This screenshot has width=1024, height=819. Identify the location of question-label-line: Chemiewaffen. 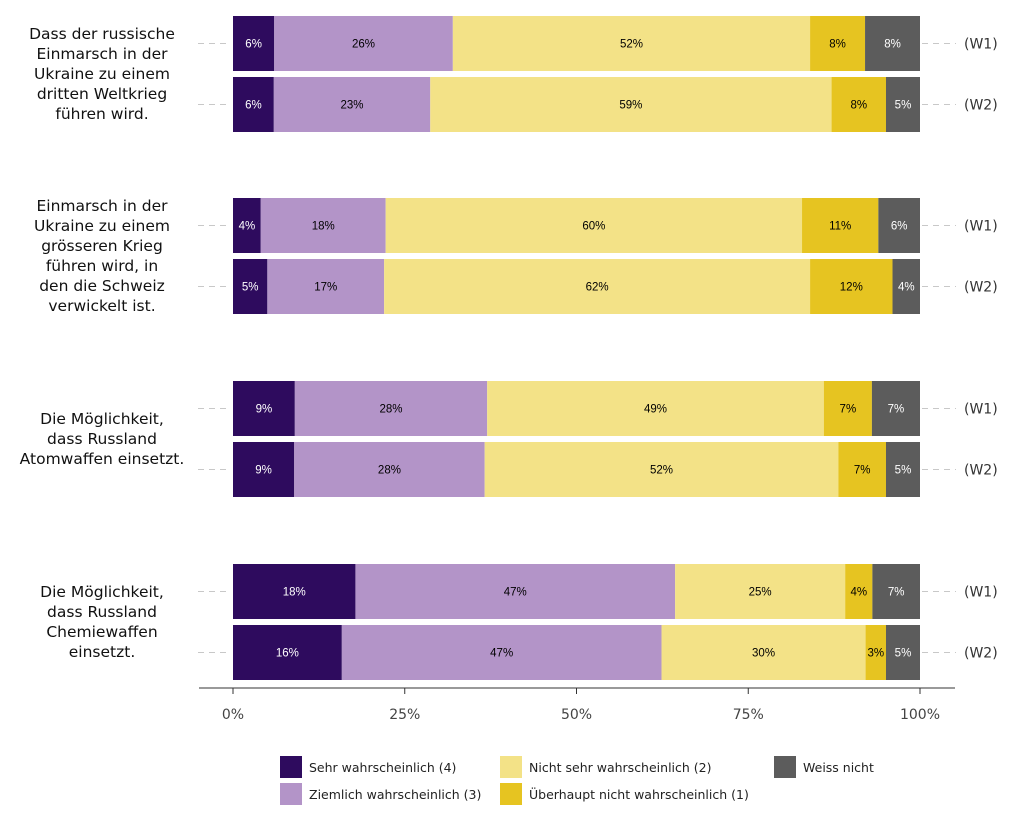
(101, 632).